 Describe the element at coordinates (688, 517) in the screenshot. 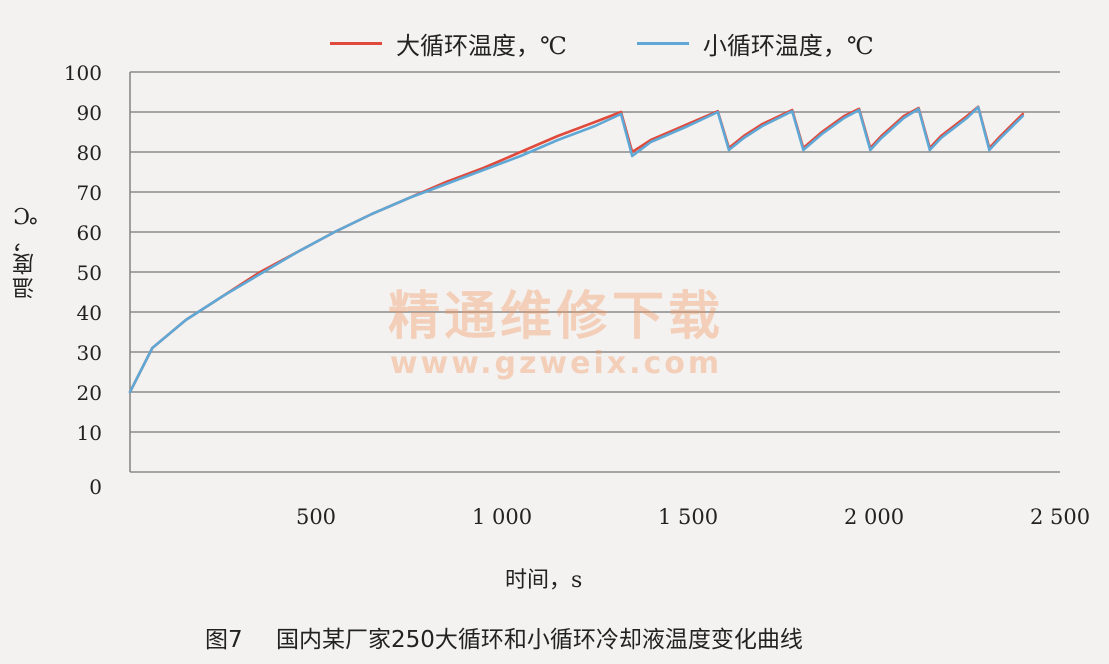

I see `x-tick-1500: 1 500` at that location.